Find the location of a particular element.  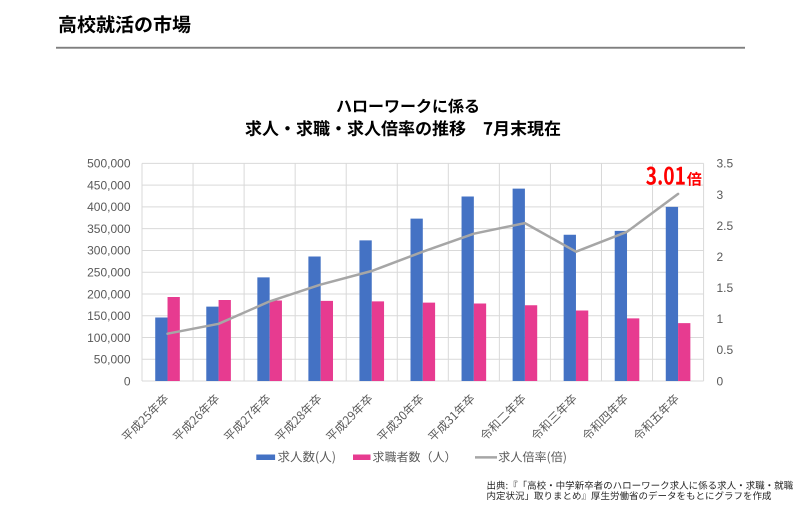

svg-text: 3 is located at coordinates (720, 195).